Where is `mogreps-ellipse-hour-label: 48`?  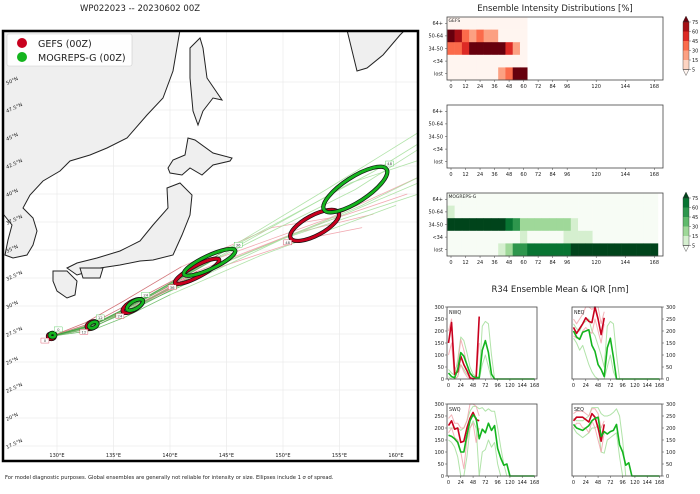 mogreps-ellipse-hour-label: 48 is located at coordinates (389, 163).